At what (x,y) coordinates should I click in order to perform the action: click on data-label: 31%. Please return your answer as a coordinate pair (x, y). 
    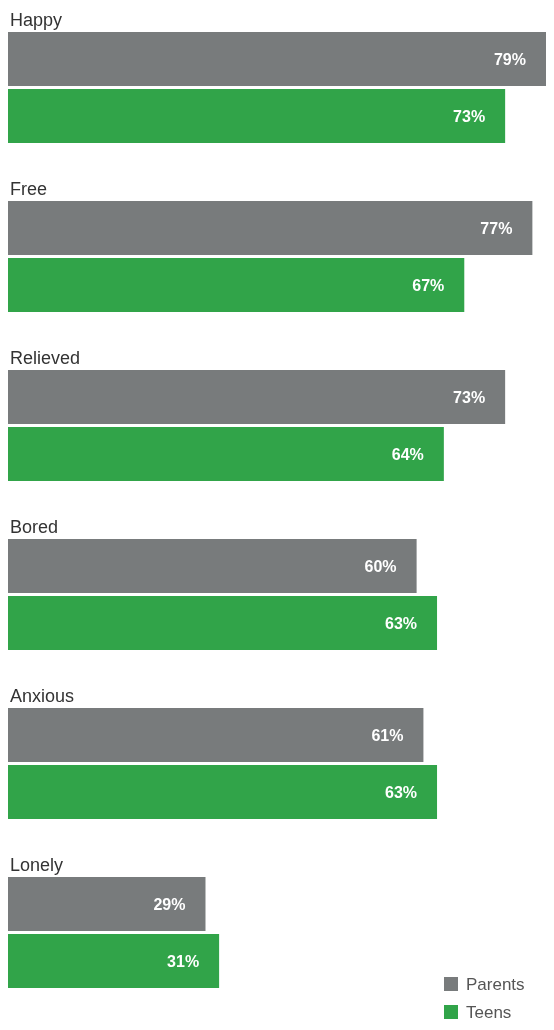
    Looking at the image, I should click on (183, 961).